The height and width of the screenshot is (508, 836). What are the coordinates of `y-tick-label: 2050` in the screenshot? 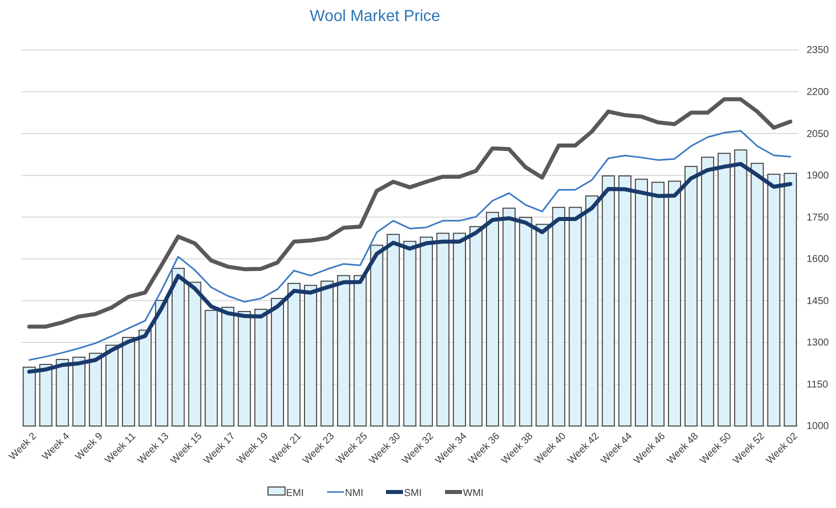 It's located at (818, 134).